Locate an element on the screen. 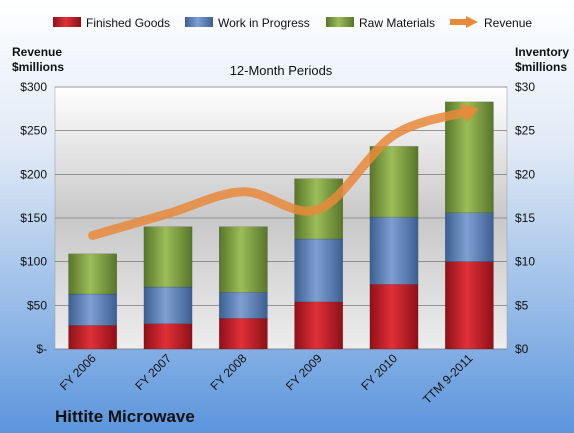  legend-label-raw-materials: Raw Materials is located at coordinates (397, 23).